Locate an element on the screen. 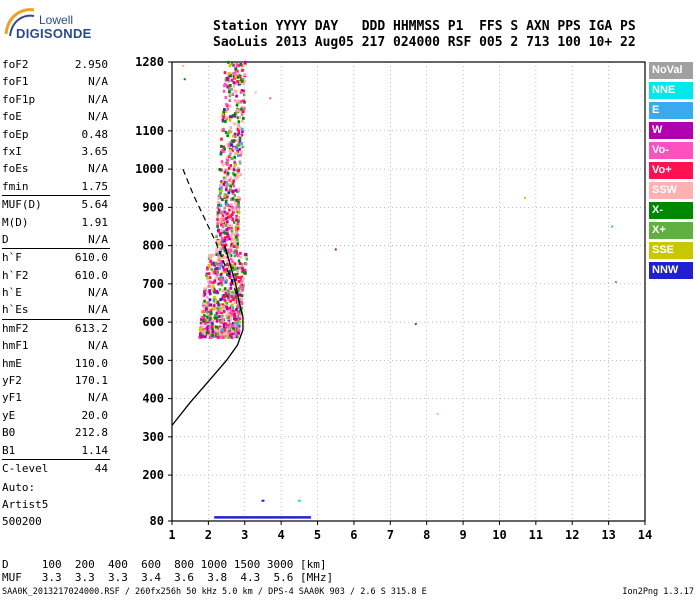 This screenshot has height=600, width=700. parameter-label: foF2 is located at coordinates (15, 64).